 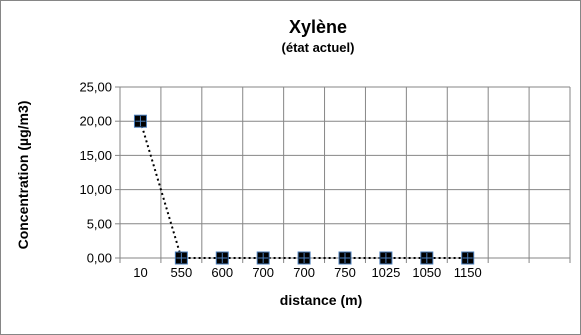 I want to click on y-tick-label: 25,00, so click(x=95, y=87).